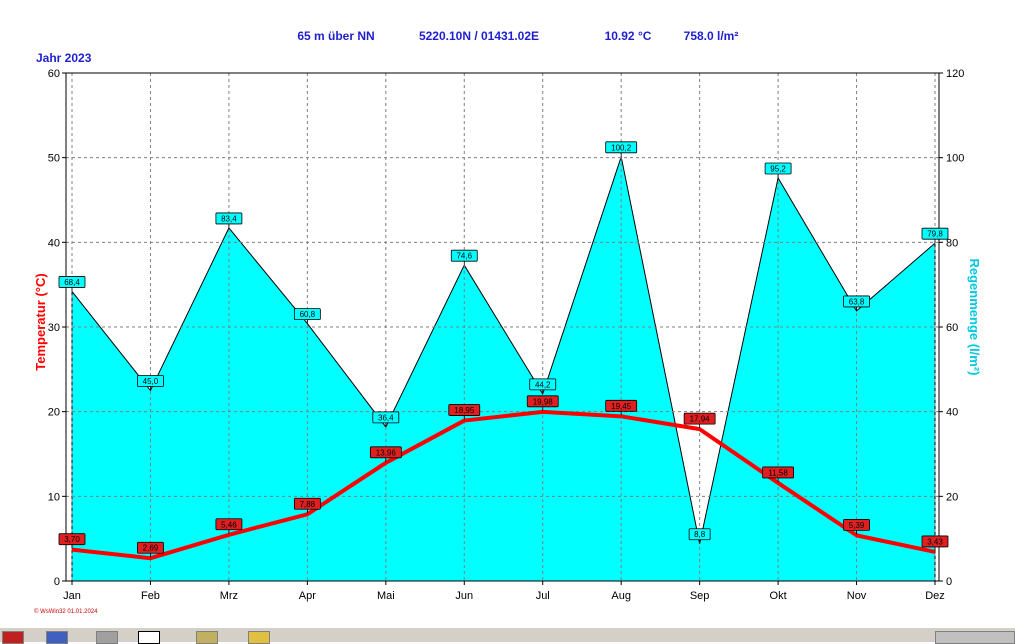  What do you see at coordinates (386, 596) in the screenshot?
I see `x-tick-label: Mai` at bounding box center [386, 596].